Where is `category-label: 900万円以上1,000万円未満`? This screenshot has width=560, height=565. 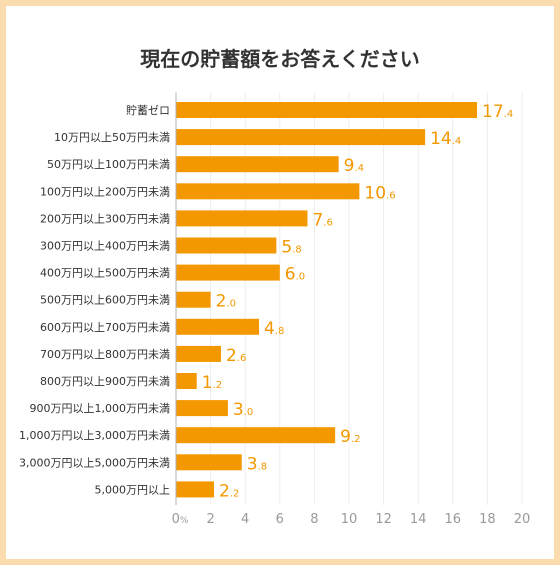
category-label: 900万円以上1,000万円未満 is located at coordinates (100, 408).